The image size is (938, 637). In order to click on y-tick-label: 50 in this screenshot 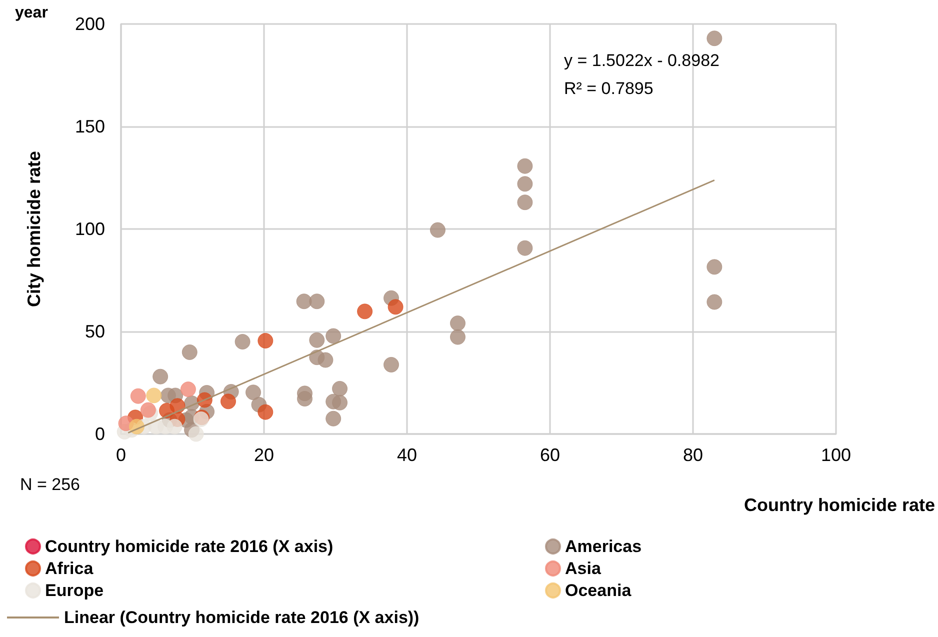, I will do `click(94, 332)`.